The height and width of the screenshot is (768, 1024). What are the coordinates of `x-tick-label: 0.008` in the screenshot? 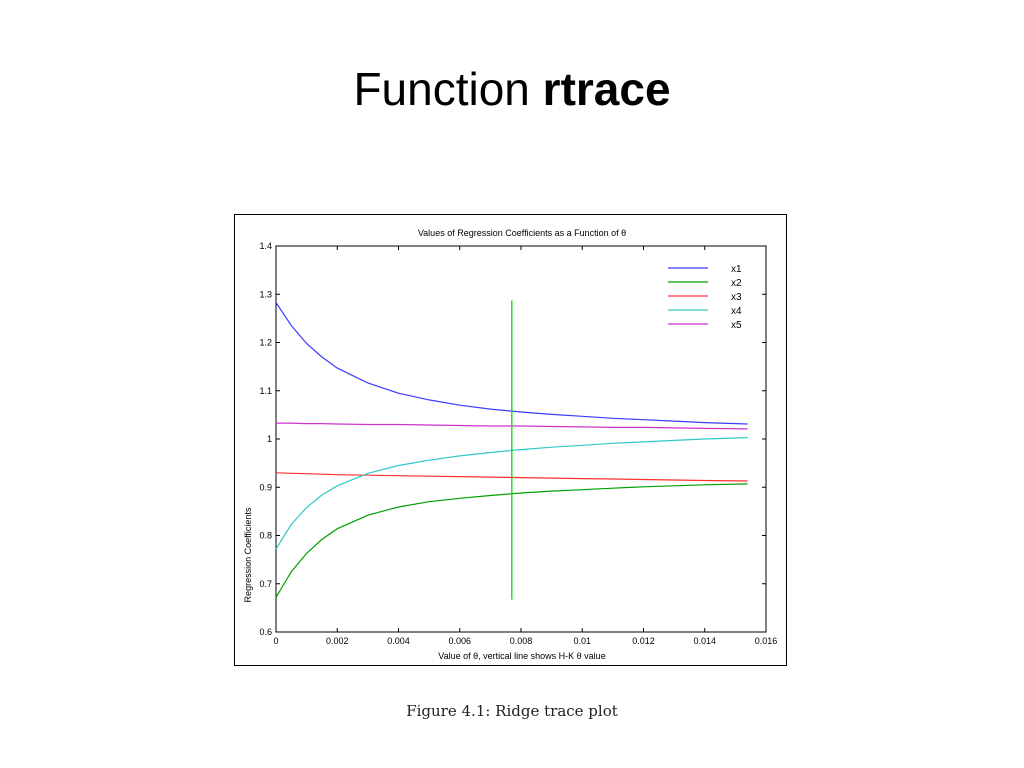 It's located at (521, 641).